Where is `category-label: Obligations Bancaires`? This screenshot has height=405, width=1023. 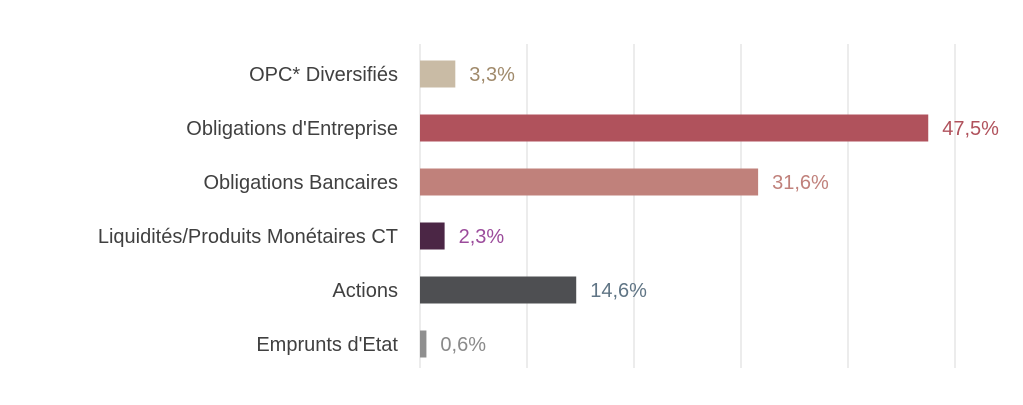
category-label: Obligations Bancaires is located at coordinates (300, 183).